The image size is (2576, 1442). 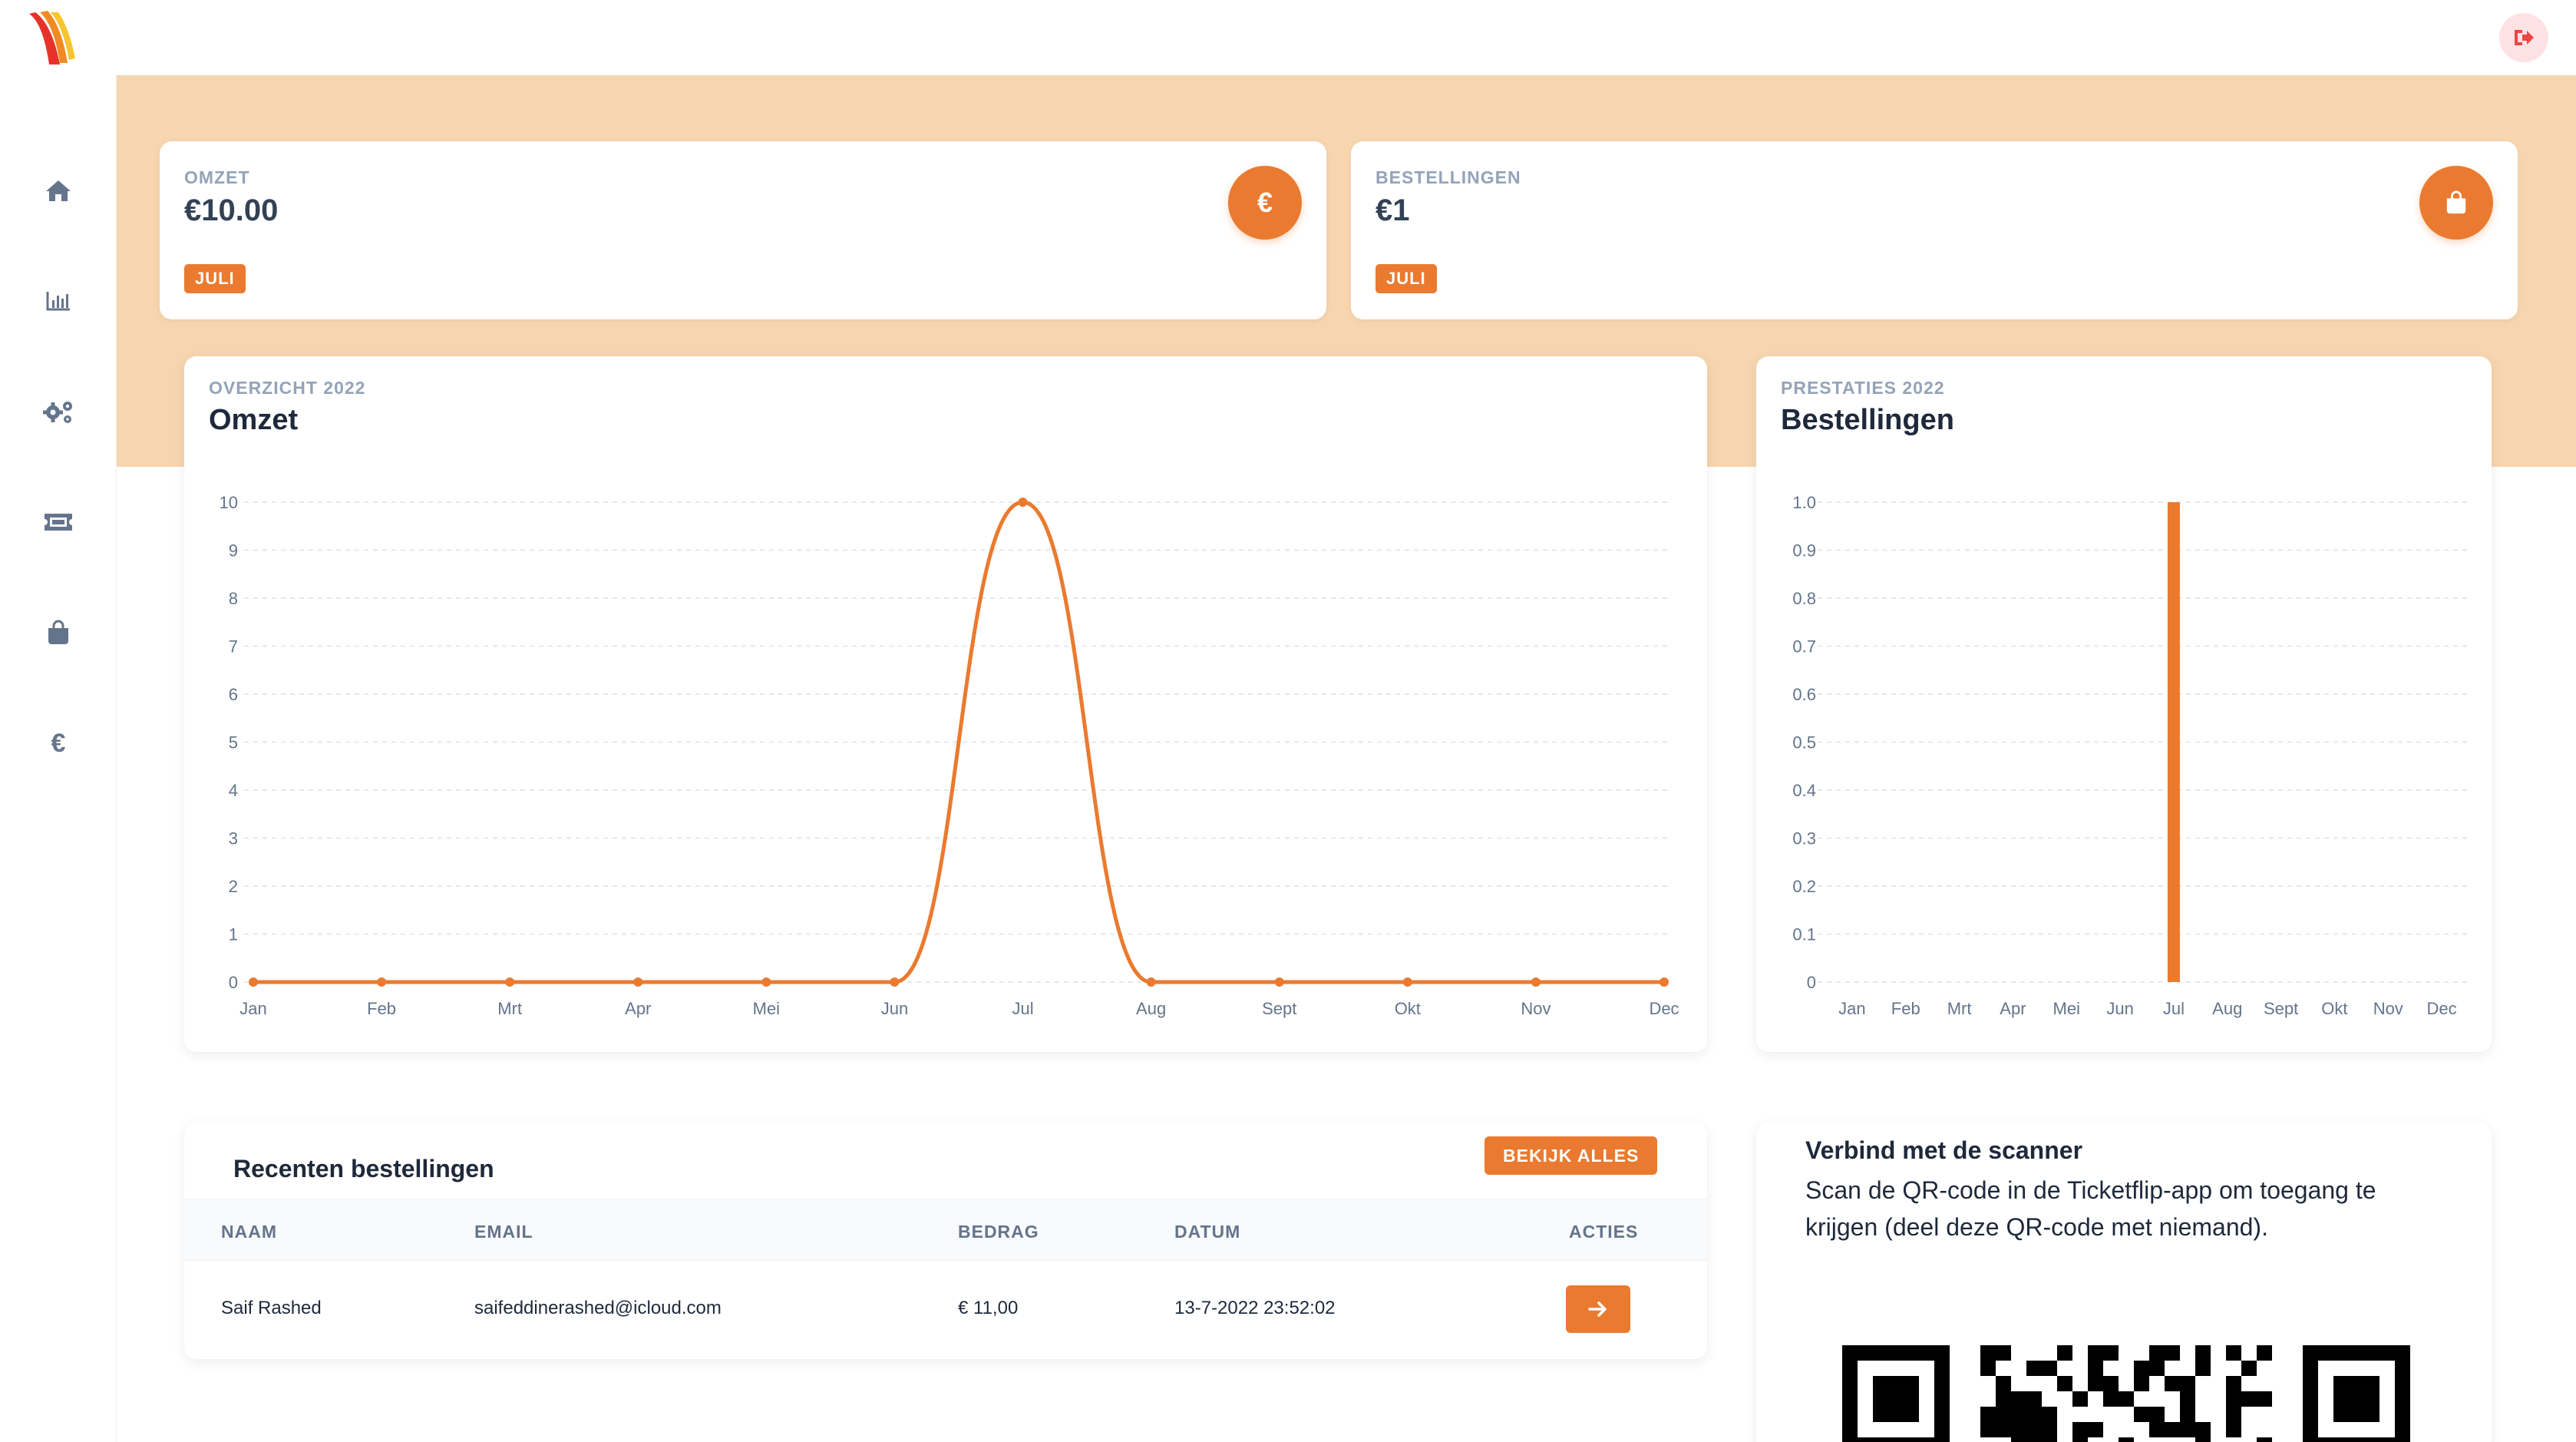 What do you see at coordinates (58, 633) in the screenshot?
I see `sidebar-item-orders` at bounding box center [58, 633].